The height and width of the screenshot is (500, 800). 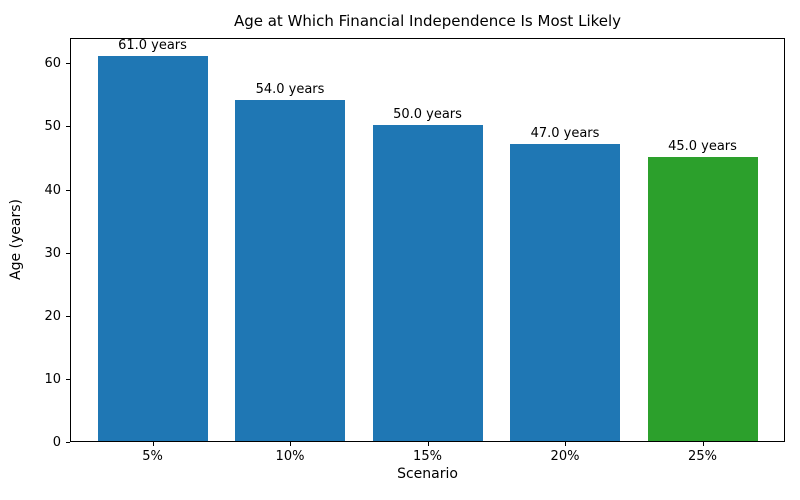 What do you see at coordinates (152, 456) in the screenshot?
I see `x-tick-label: 5%` at bounding box center [152, 456].